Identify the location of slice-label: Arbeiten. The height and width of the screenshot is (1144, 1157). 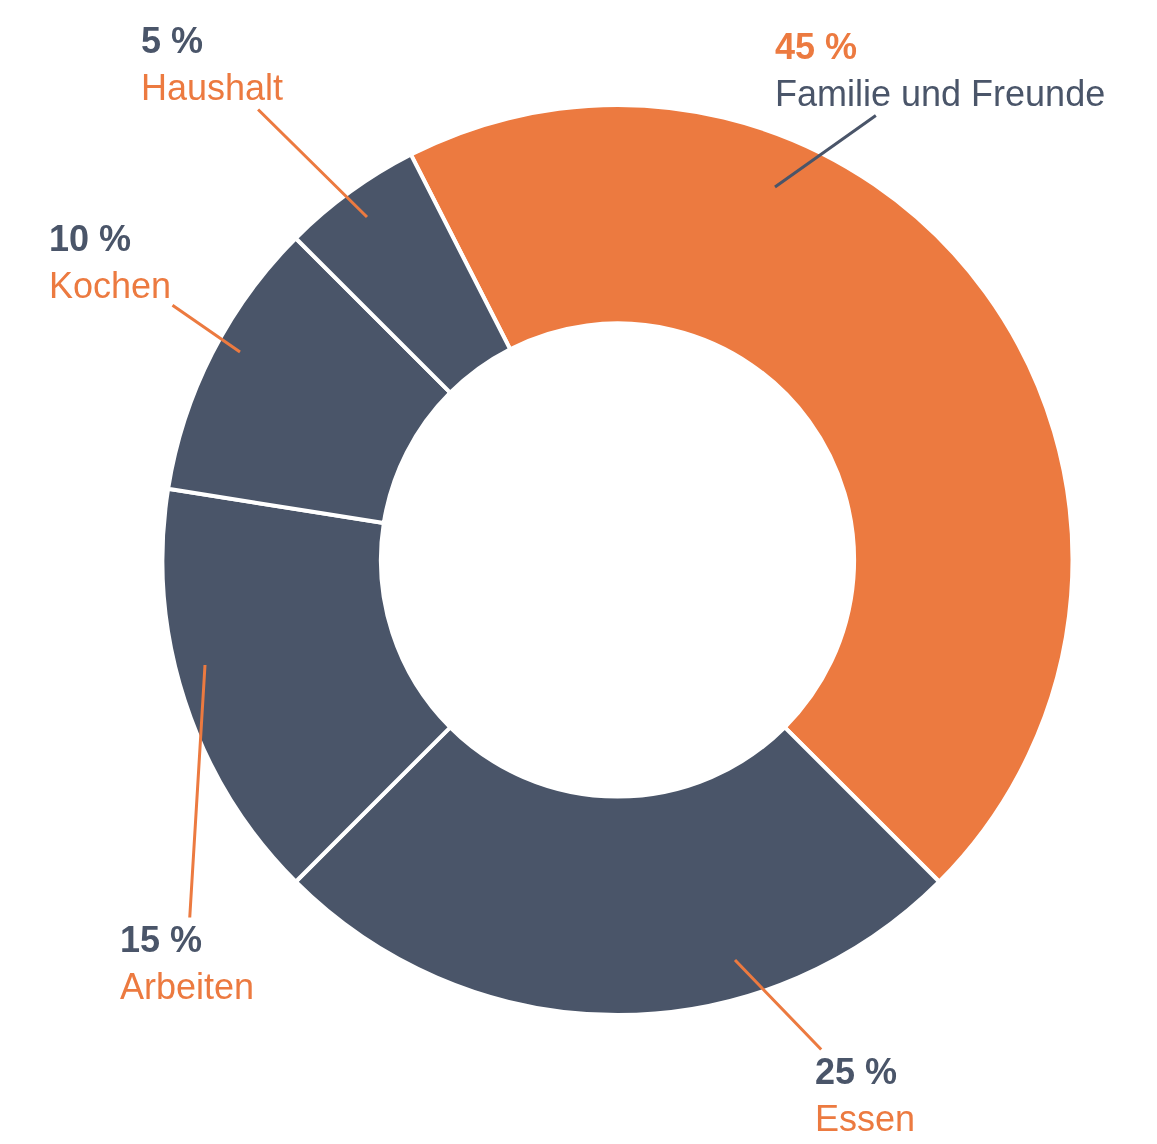
(187, 986).